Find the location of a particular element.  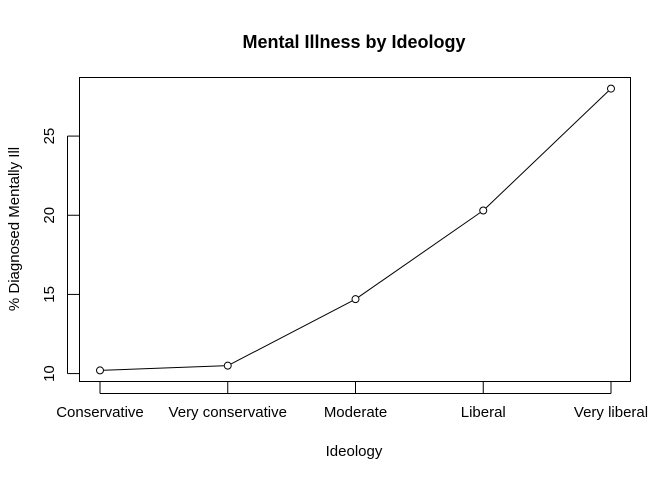

y-tick-label: 25 is located at coordinates (49, 136).